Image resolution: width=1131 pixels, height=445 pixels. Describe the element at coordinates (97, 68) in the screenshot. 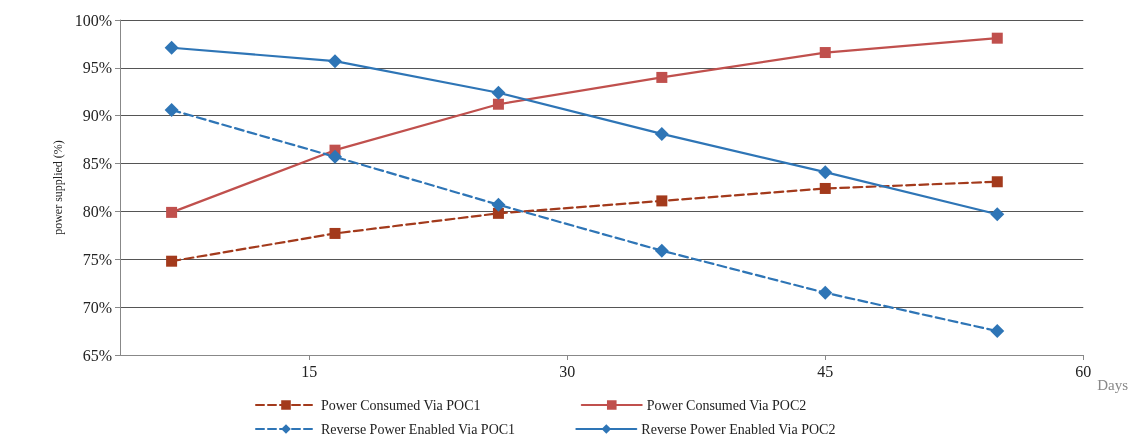

I see `y-tick-label: 95%` at that location.